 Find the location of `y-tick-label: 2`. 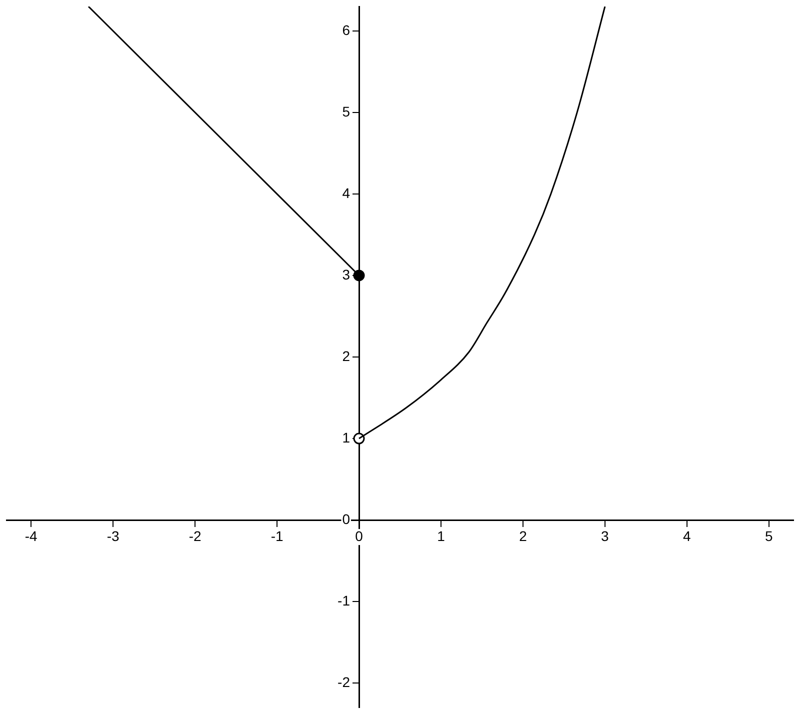

y-tick-label: 2 is located at coordinates (346, 356).